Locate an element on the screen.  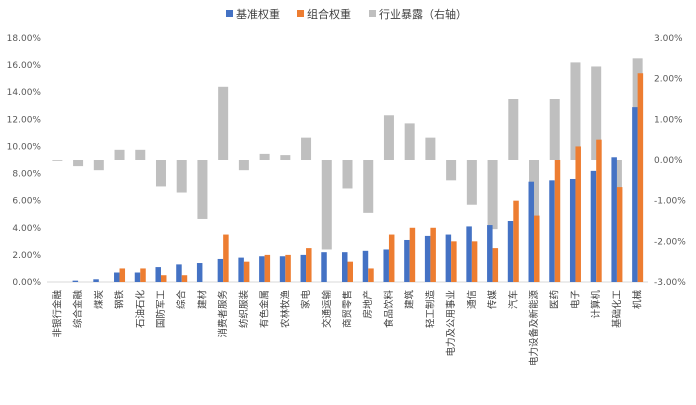
category-label: 房地产 is located at coordinates (368, 304).